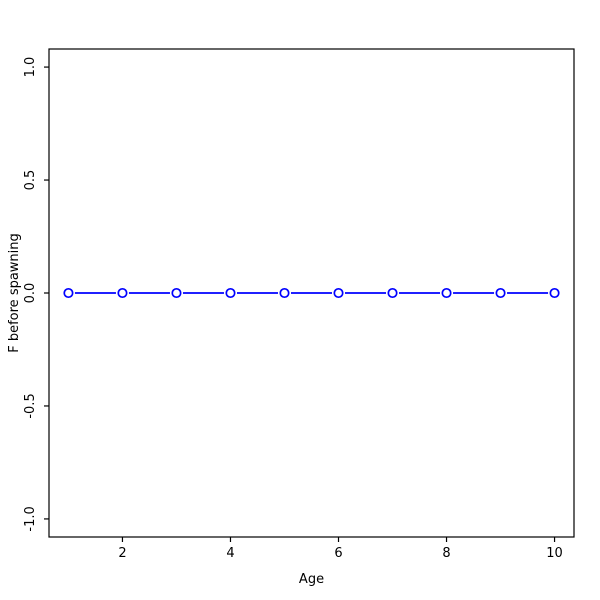 The width and height of the screenshot is (600, 600). What do you see at coordinates (30, 405) in the screenshot?
I see `y-tick-label: -0.5` at bounding box center [30, 405].